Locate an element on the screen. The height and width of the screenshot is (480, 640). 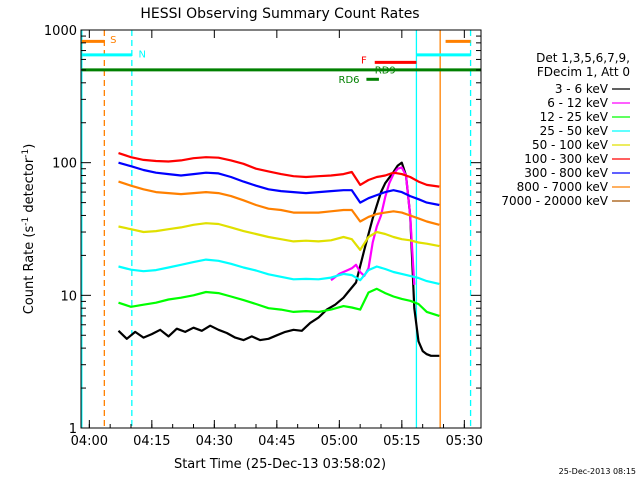
legend-header: Det 1,3,5,6,7,9, is located at coordinates (583, 58).